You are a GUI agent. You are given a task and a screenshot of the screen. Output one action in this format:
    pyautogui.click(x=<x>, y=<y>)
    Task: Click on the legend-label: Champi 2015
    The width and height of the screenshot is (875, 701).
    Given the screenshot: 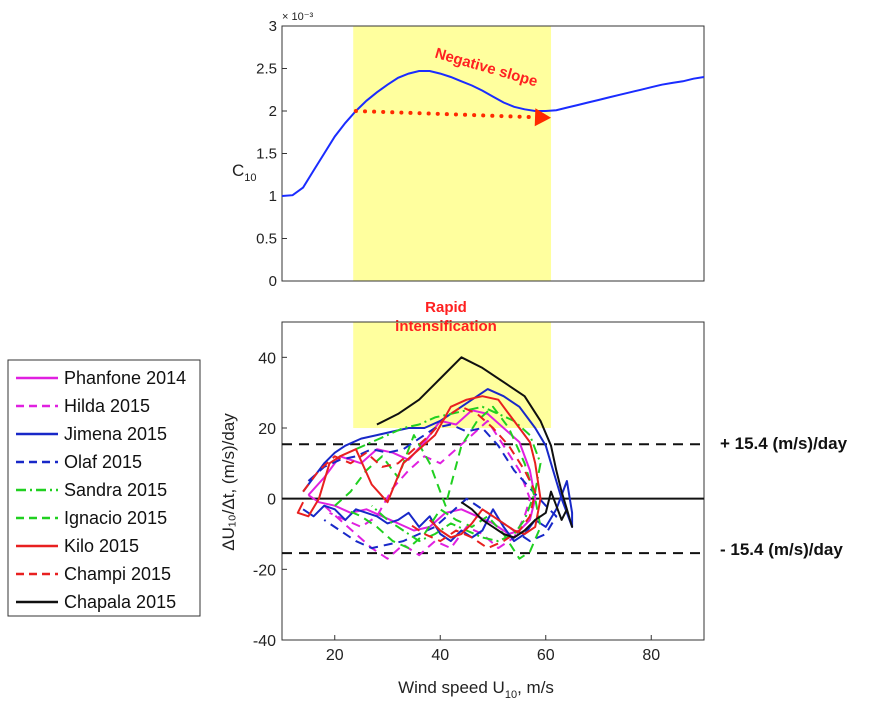 What is the action you would take?
    pyautogui.click(x=117, y=574)
    